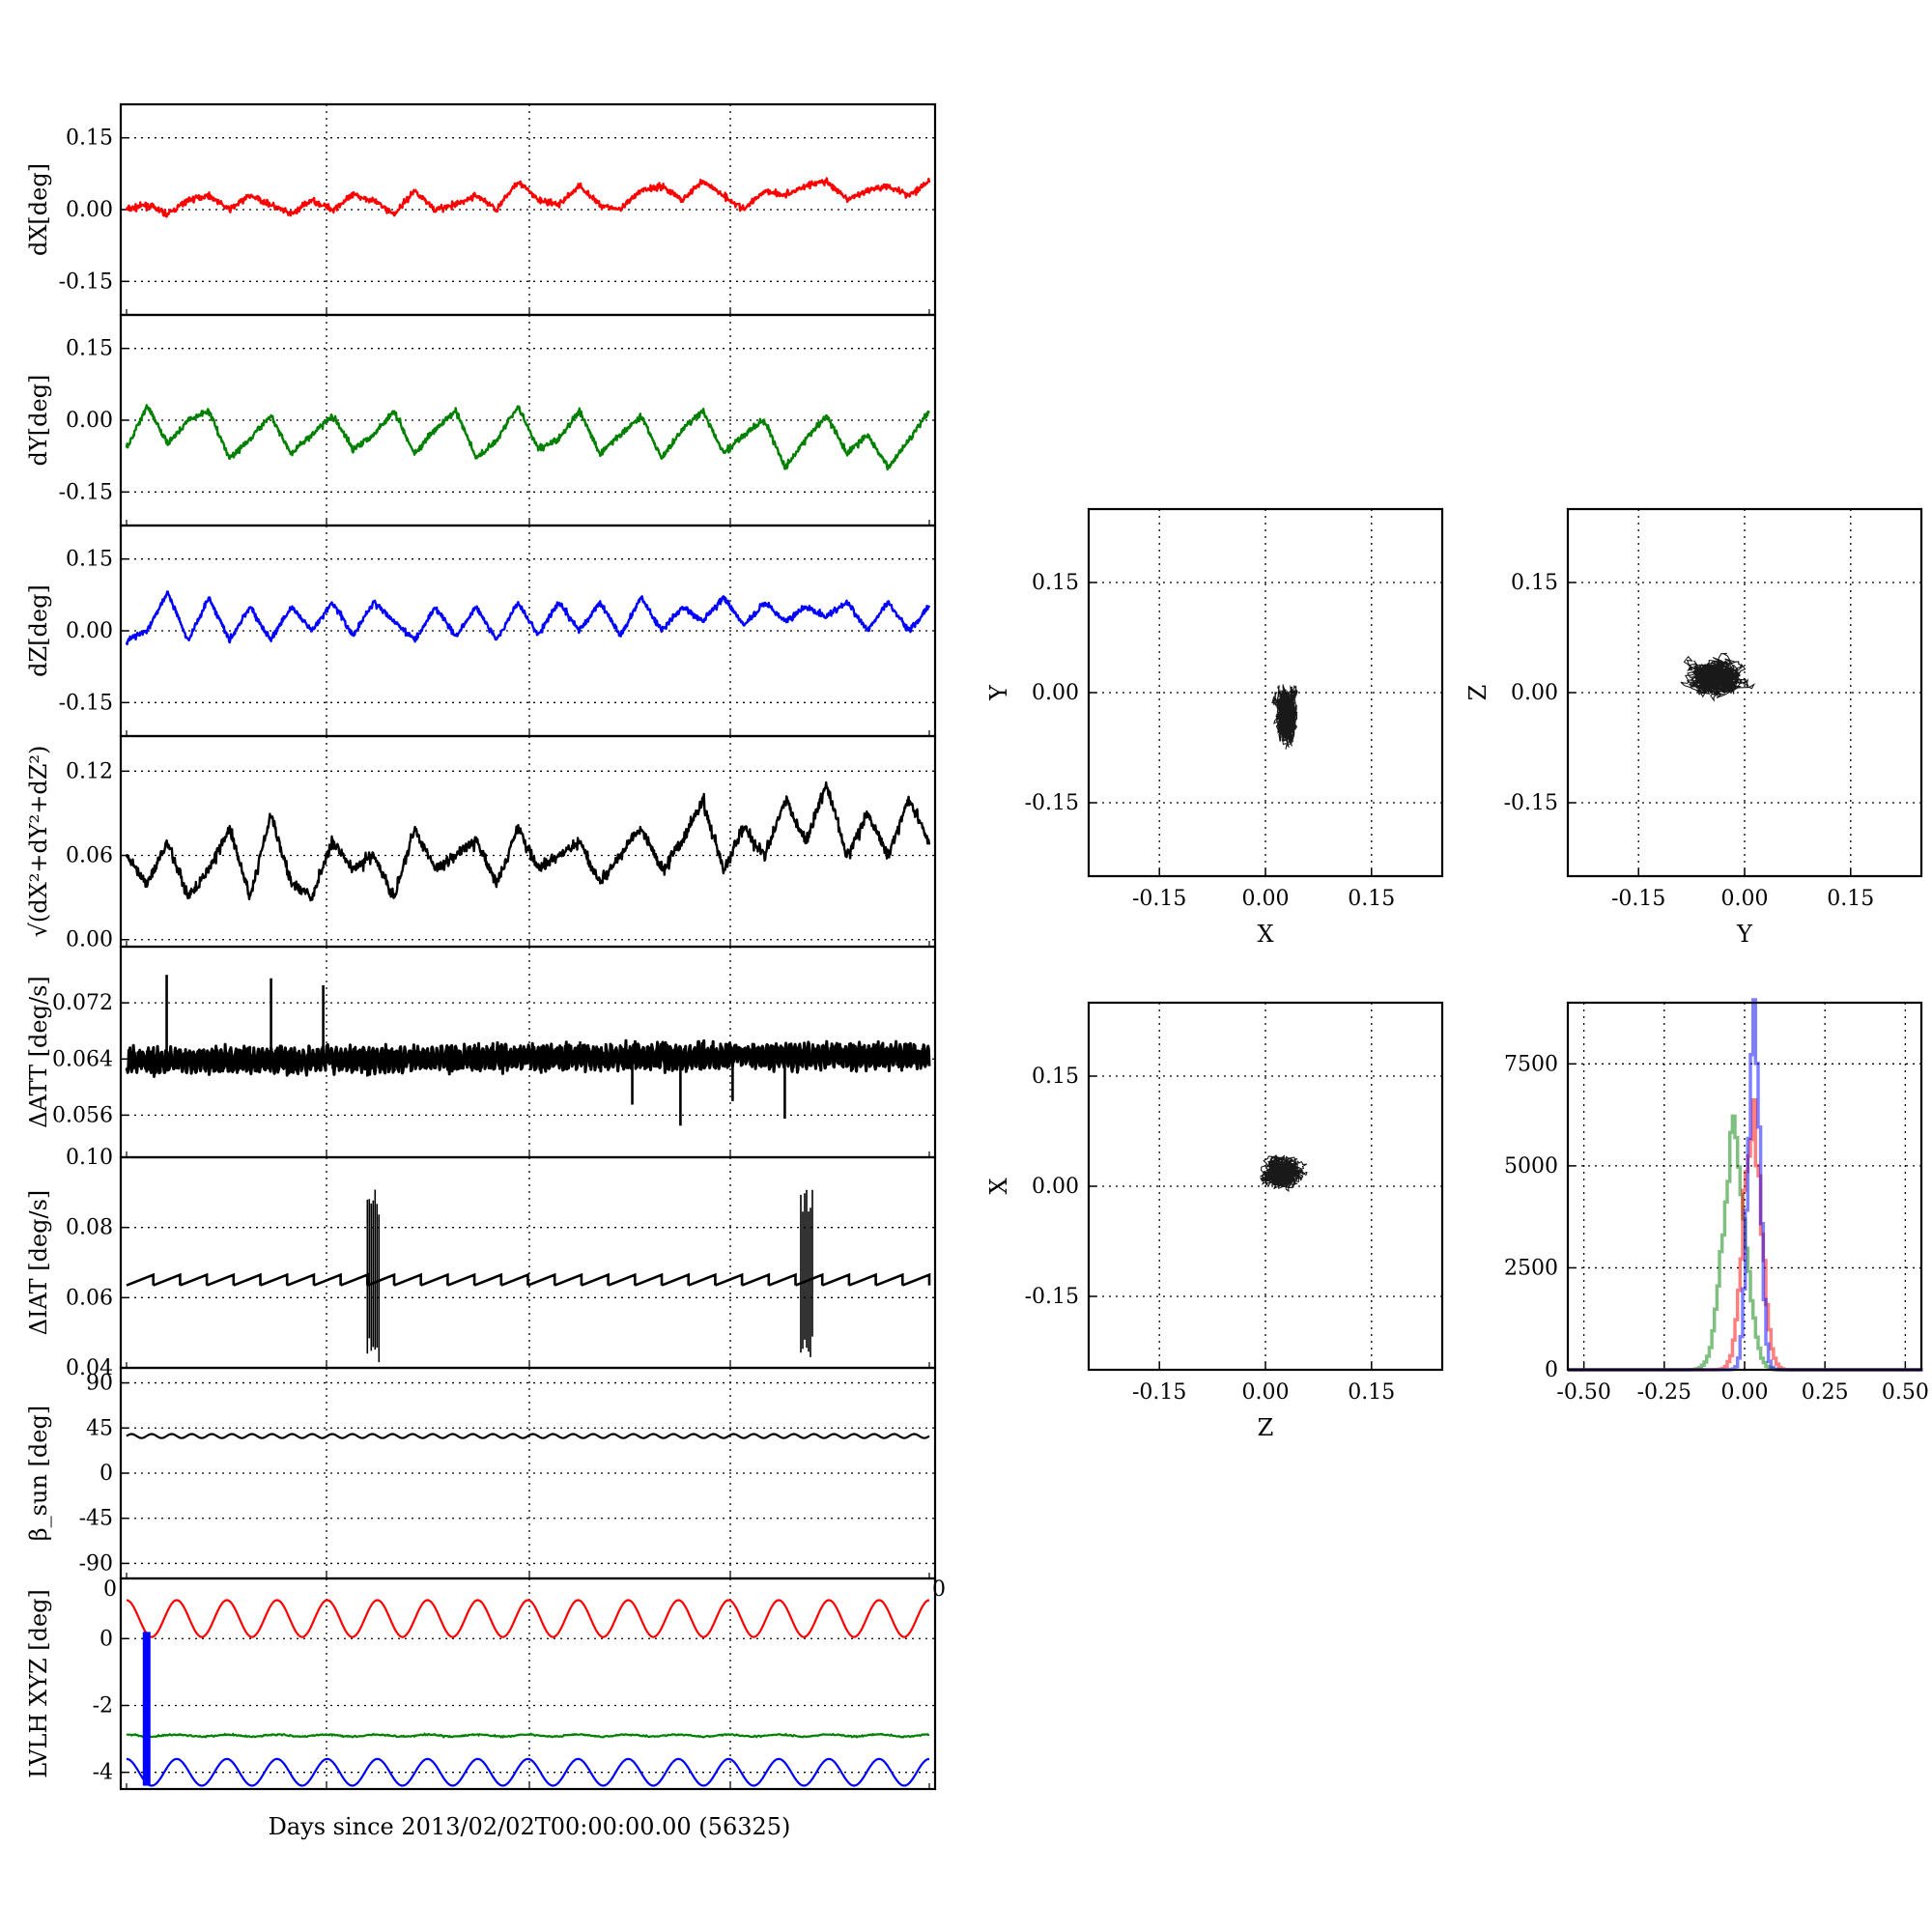 The image size is (1932, 1932). I want to click on y-axis-label: ΔIAT [deg/s], so click(38, 1263).